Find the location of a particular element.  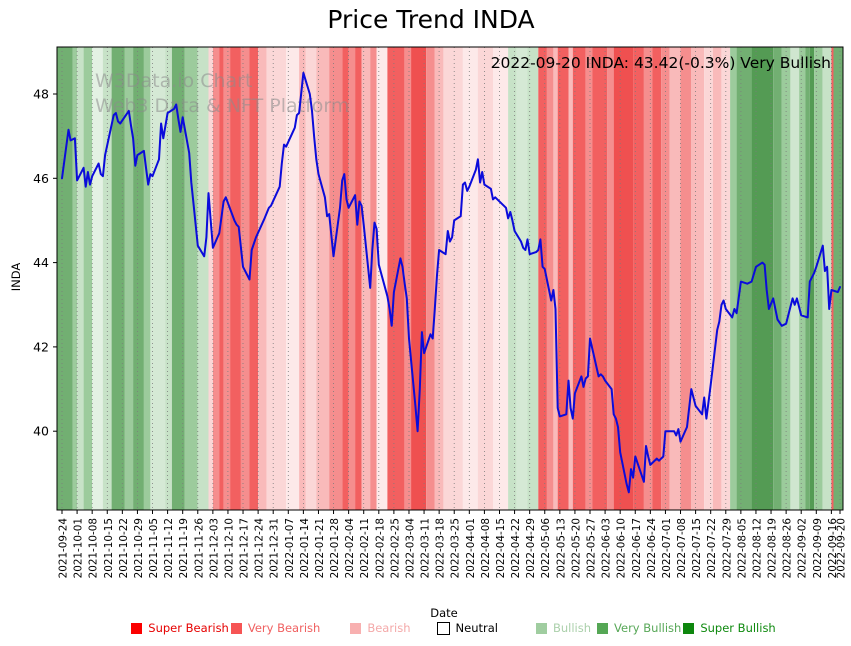

legend-label: Very Bearish is located at coordinates (284, 628).